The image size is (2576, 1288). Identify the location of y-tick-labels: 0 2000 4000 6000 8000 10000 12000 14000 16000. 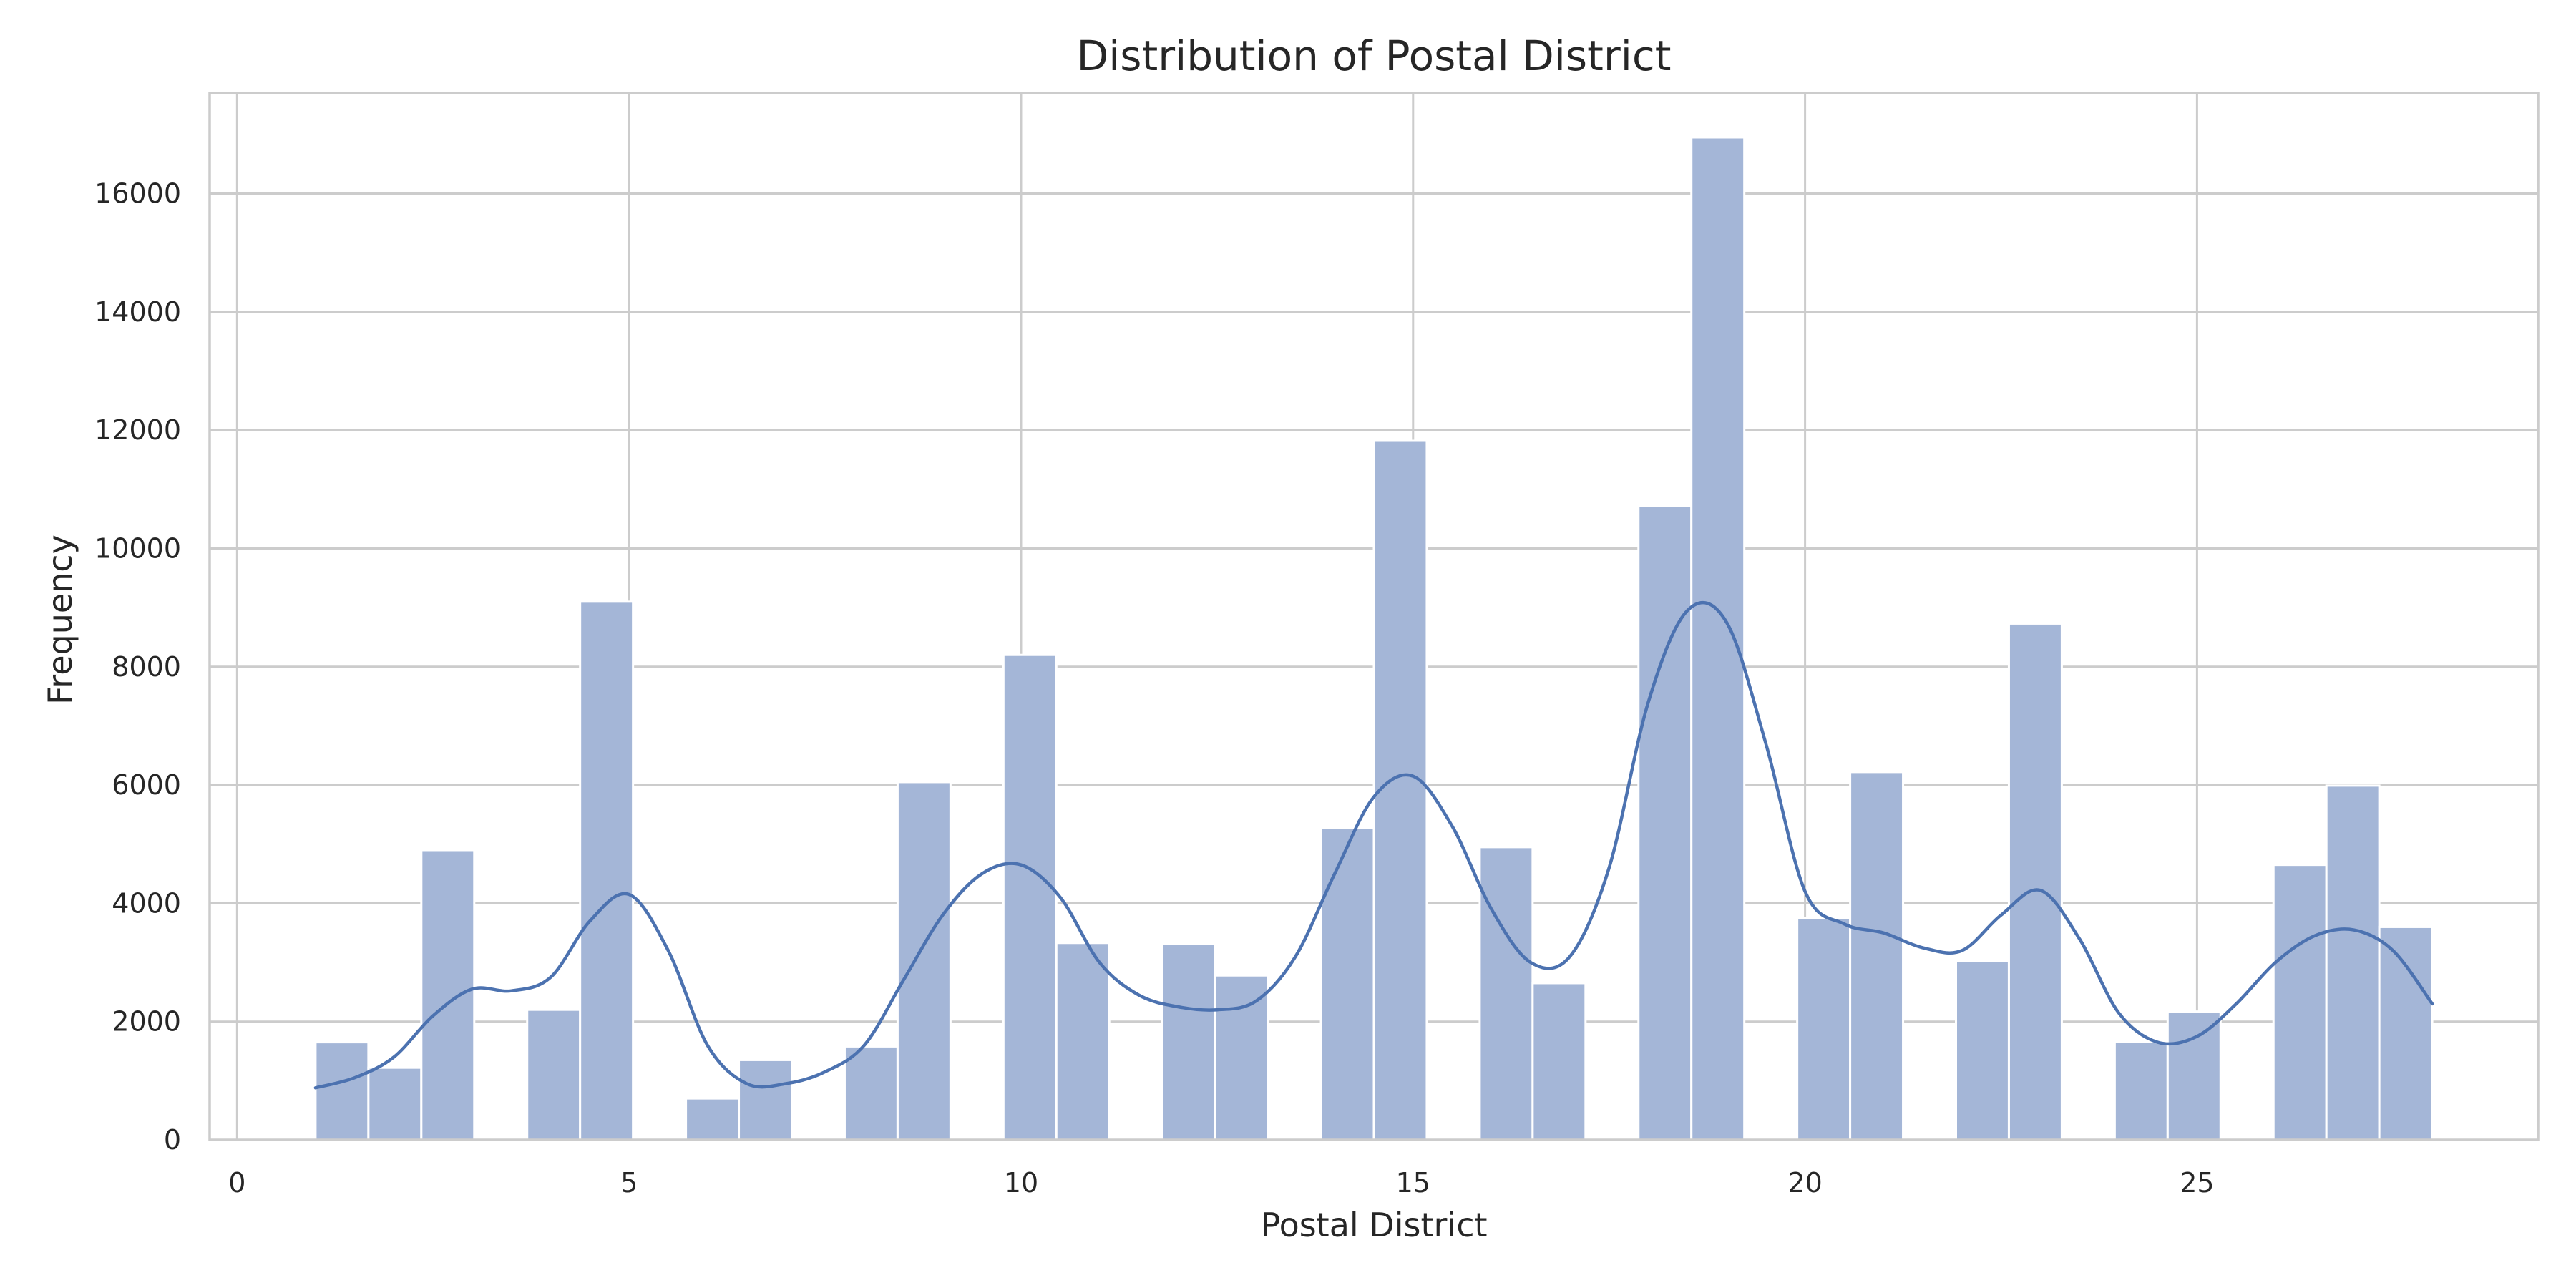
(137, 667).